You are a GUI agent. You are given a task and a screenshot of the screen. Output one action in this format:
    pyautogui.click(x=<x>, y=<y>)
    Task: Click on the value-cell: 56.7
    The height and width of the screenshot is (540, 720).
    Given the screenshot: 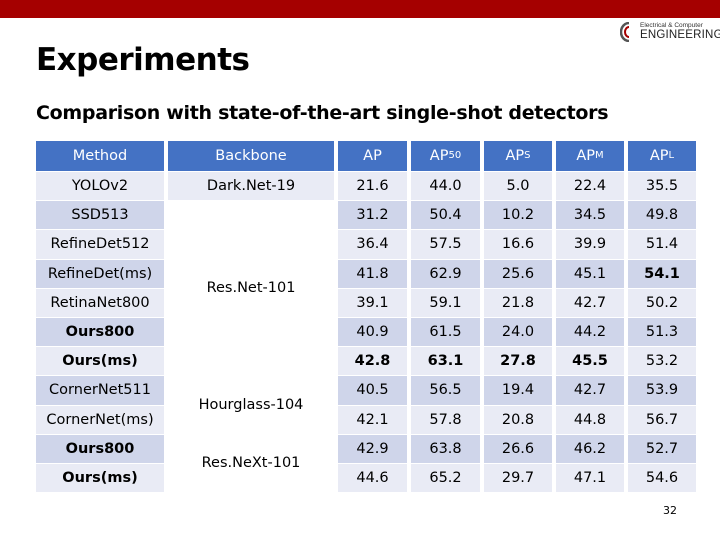 What is the action you would take?
    pyautogui.click(x=662, y=419)
    